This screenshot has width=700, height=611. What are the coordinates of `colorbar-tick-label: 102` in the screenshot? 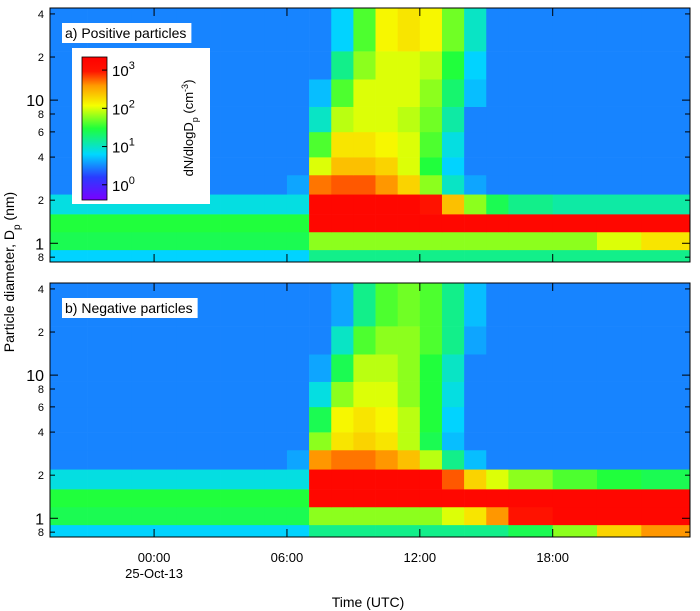 It's located at (123, 108).